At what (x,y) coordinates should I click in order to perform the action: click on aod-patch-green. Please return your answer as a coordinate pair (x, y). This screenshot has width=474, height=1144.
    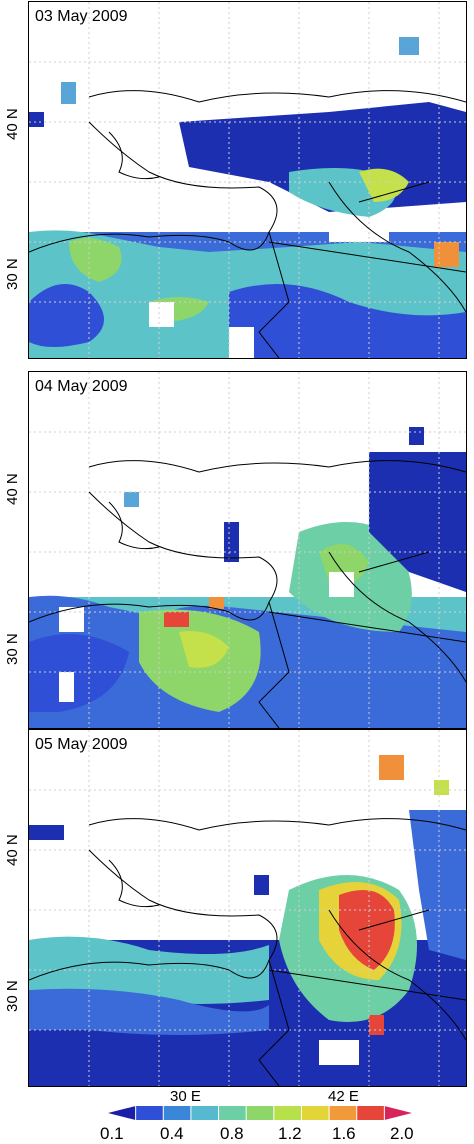
    Looking at the image, I should click on (95, 260).